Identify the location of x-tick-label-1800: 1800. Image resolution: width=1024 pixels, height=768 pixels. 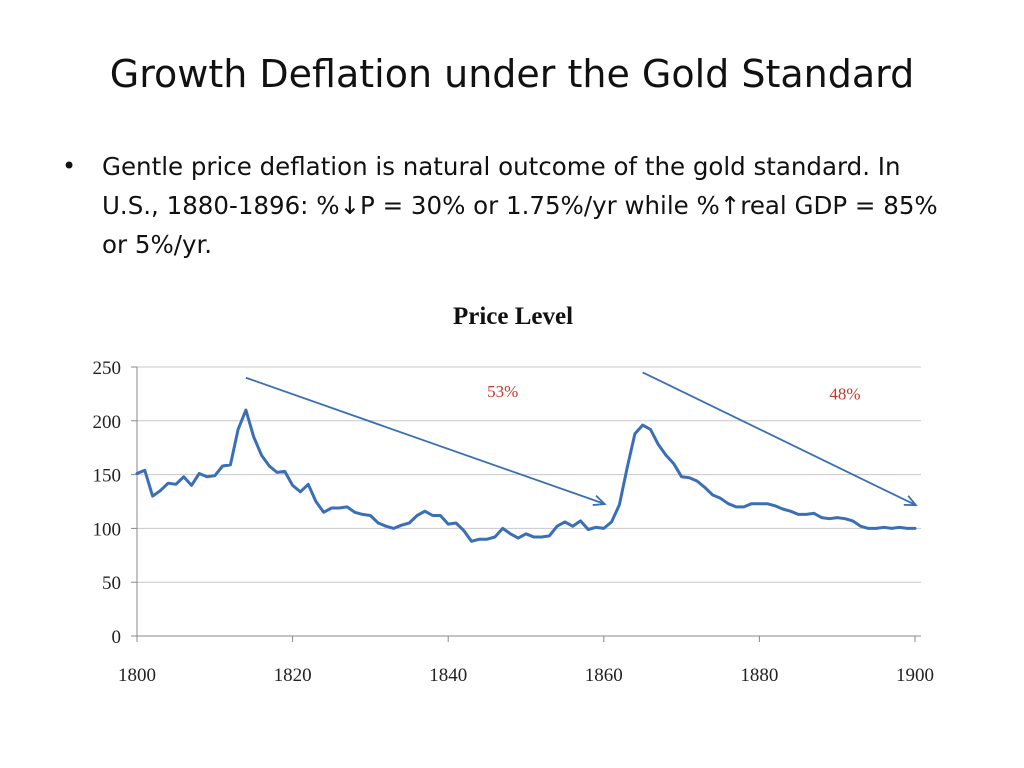
(137, 675).